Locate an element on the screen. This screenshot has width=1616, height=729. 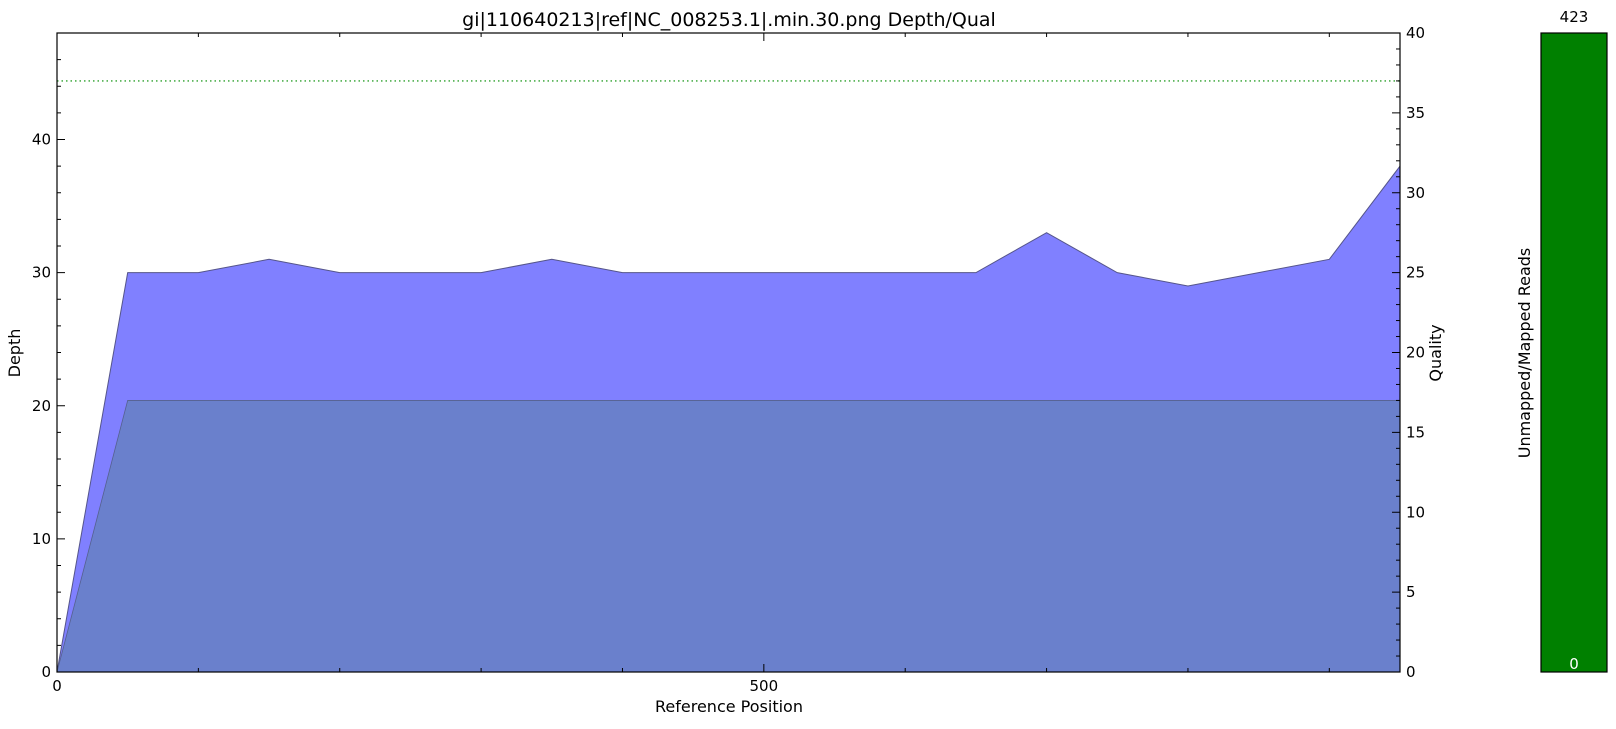
reads-bar-axis-label: Unmapped/Mapped Reads is located at coordinates (1524, 353).